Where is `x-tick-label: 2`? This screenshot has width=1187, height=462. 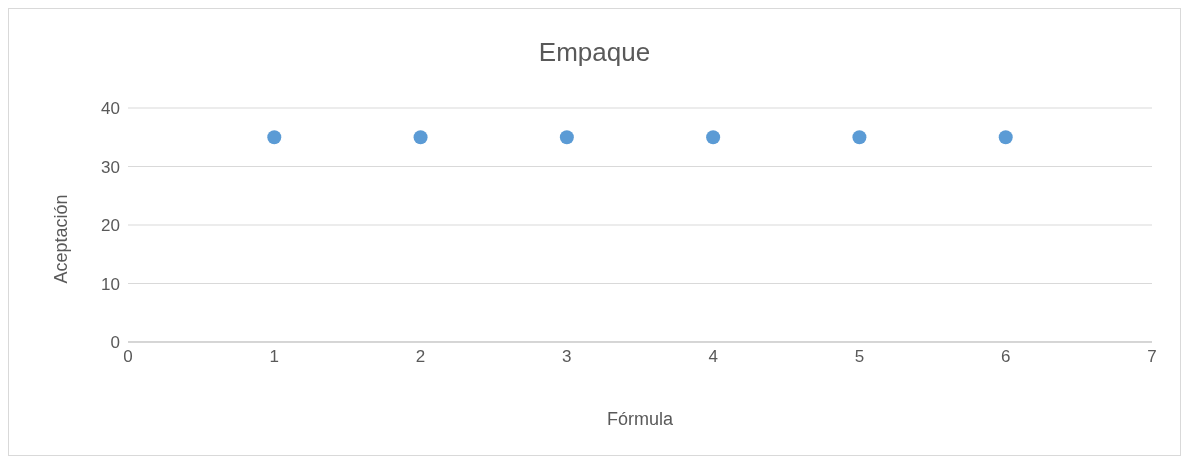 x-tick-label: 2 is located at coordinates (420, 357).